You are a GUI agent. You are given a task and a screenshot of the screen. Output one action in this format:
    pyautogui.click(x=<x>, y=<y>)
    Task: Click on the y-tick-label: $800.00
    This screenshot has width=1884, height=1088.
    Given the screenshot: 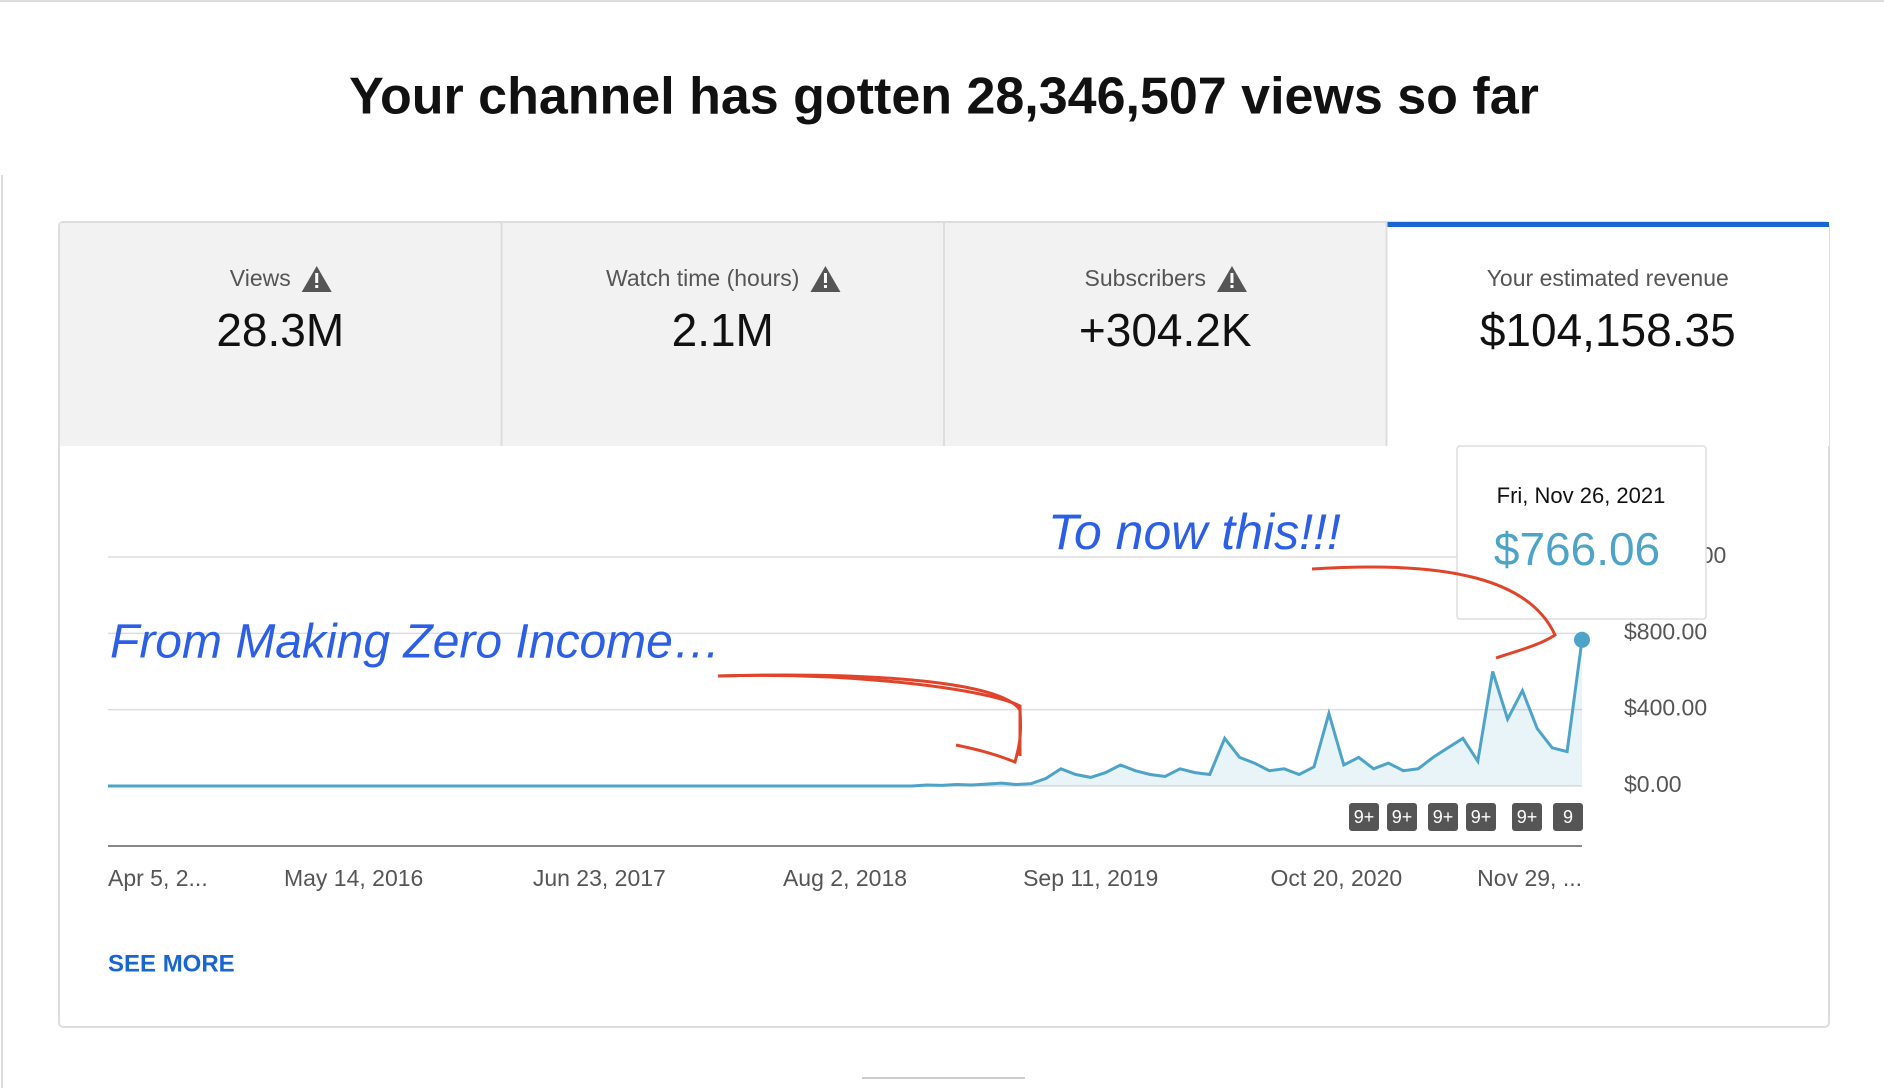 What is the action you would take?
    pyautogui.click(x=1665, y=631)
    